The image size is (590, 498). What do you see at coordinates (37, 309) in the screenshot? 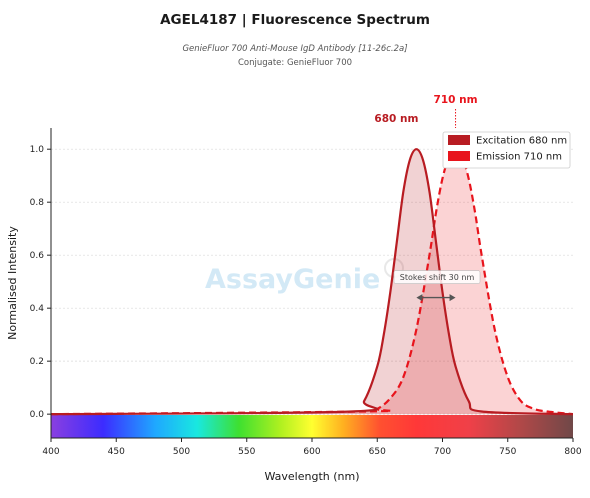
I see `y-tick-label-2: 0.4` at bounding box center [37, 309].